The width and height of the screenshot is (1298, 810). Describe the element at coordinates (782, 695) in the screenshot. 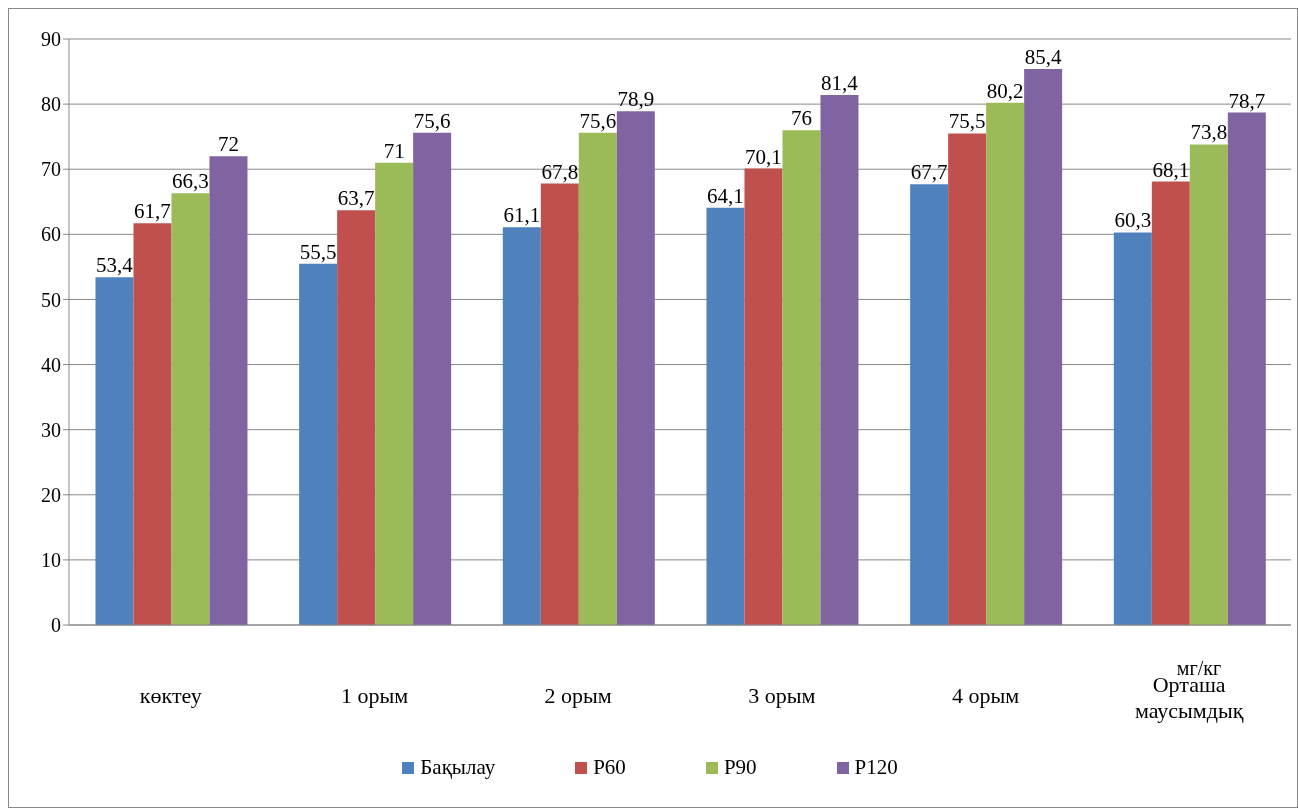

I see `x-tick-label: 3 орым` at that location.